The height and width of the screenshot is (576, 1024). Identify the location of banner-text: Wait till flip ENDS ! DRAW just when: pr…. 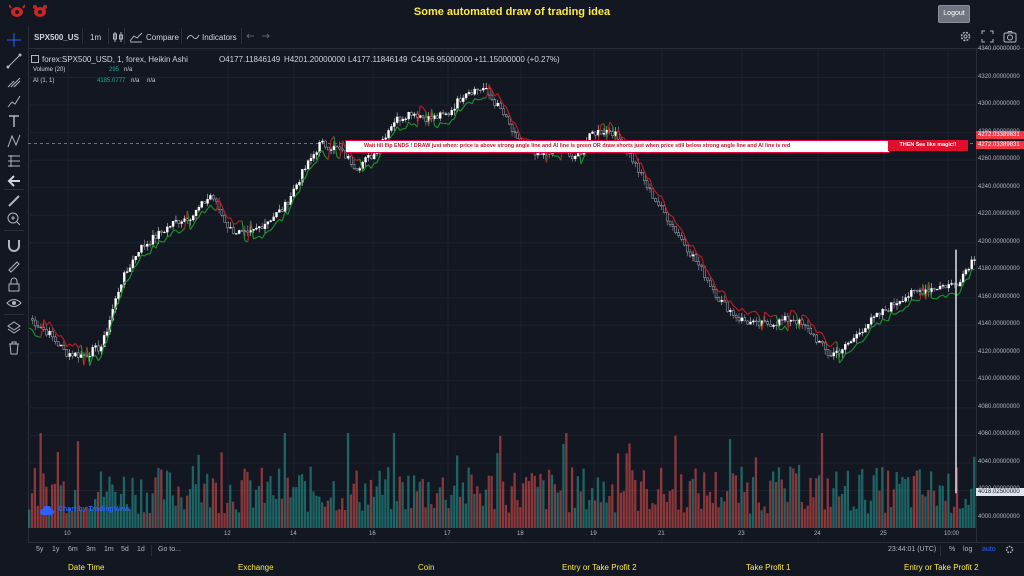
(577, 146).